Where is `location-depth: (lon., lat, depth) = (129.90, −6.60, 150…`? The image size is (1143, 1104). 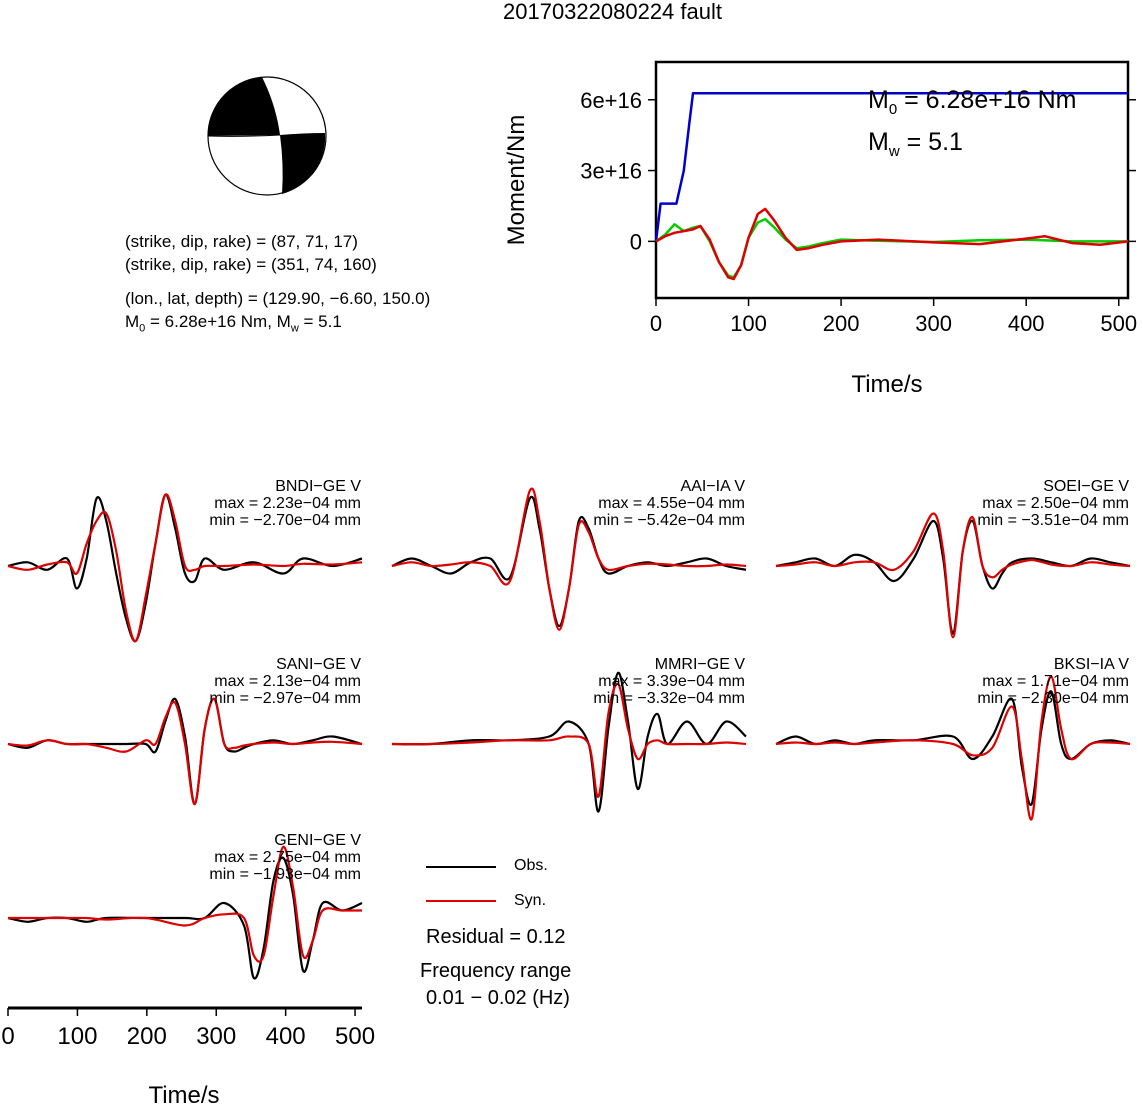 location-depth: (lon., lat, depth) = (129.90, −6.60, 150… is located at coordinates (278, 298).